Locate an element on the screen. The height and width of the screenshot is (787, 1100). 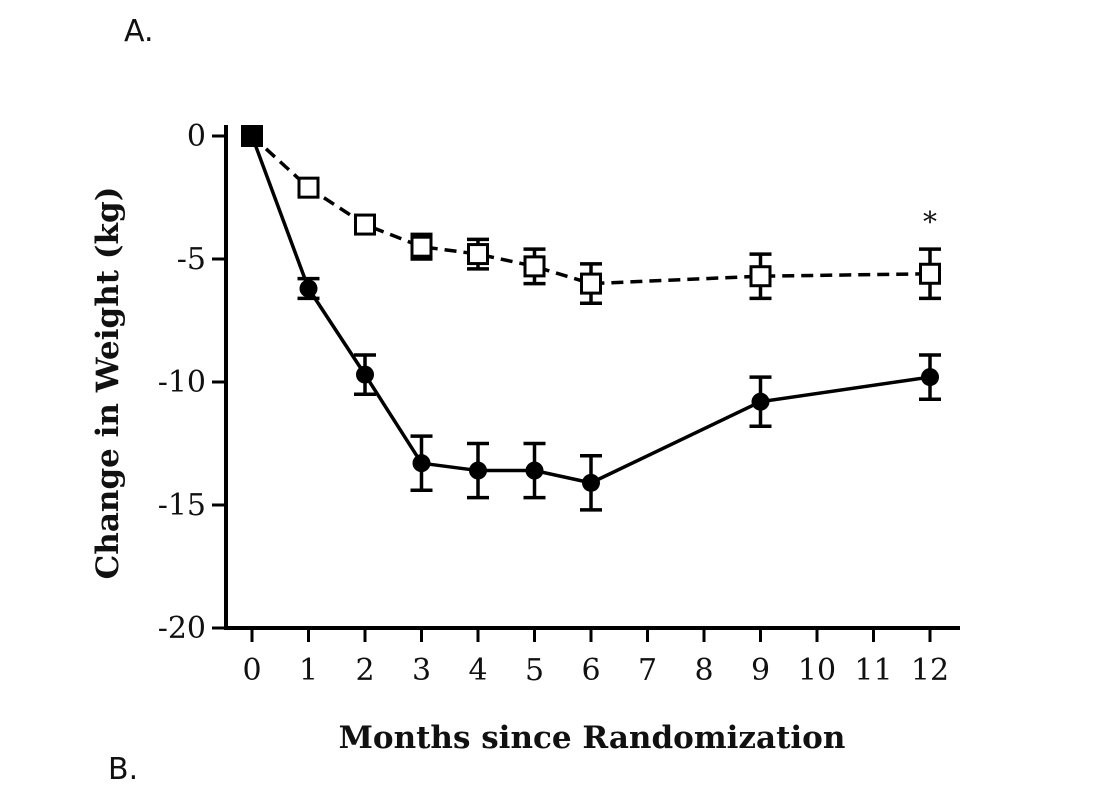
x-tick-label: 5 is located at coordinates (534, 670).